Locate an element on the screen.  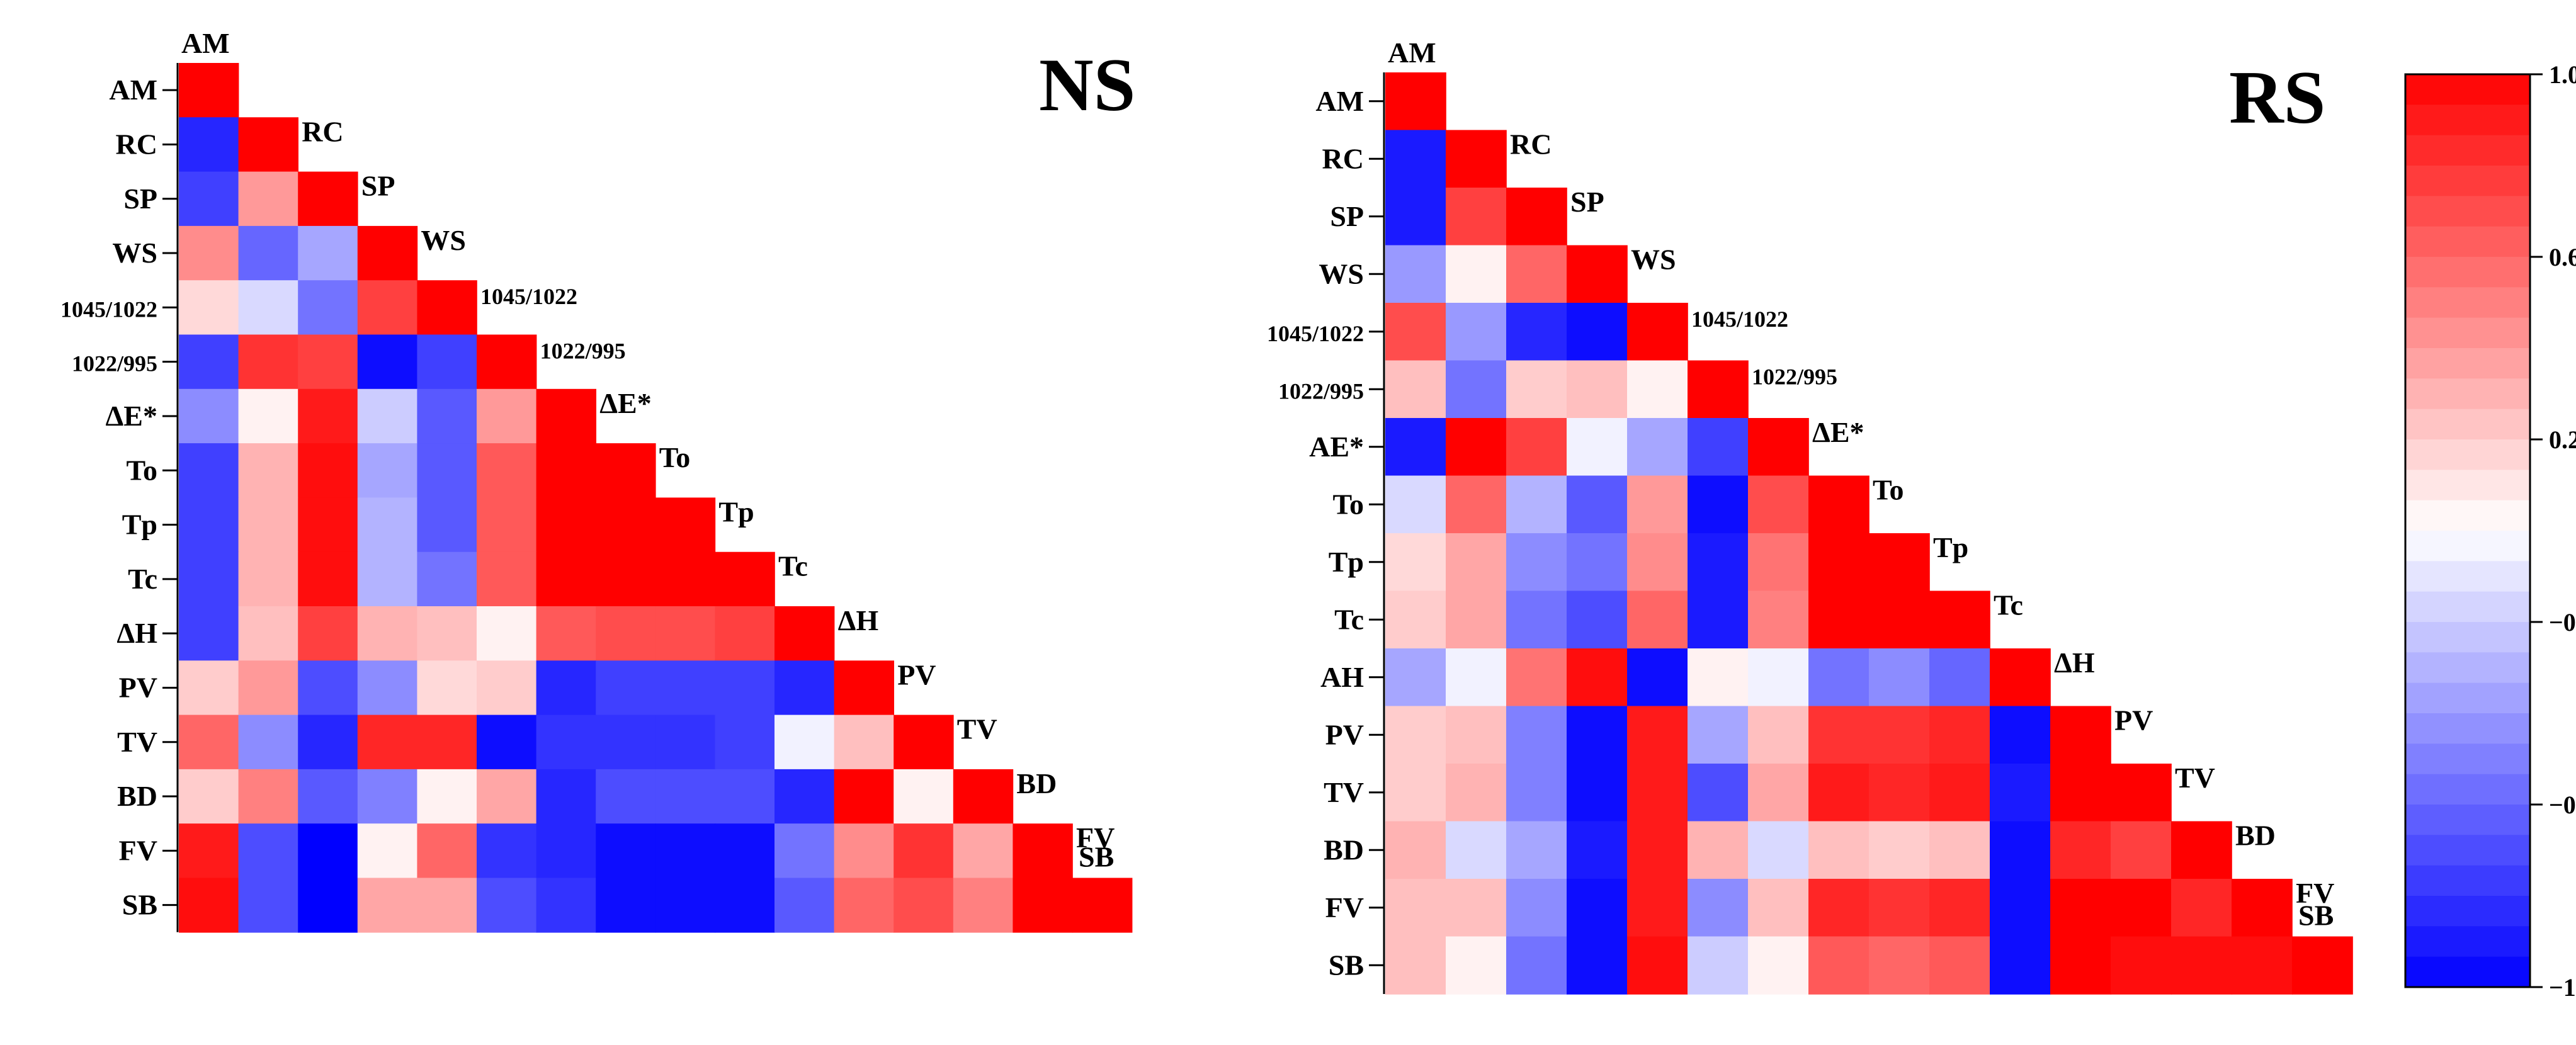
ns-diag-label: BD is located at coordinates (1036, 783).